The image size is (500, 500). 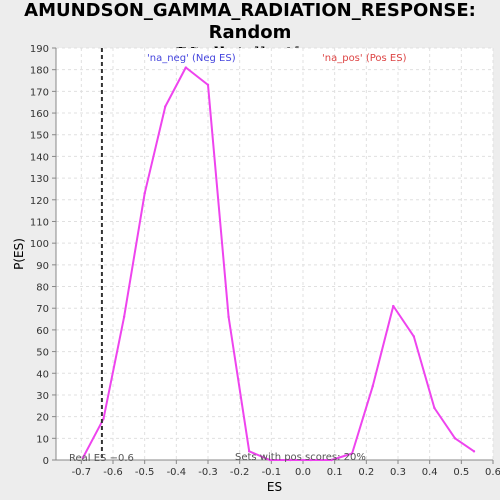 I want to click on y-tick-label: 50, so click(x=42, y=353).